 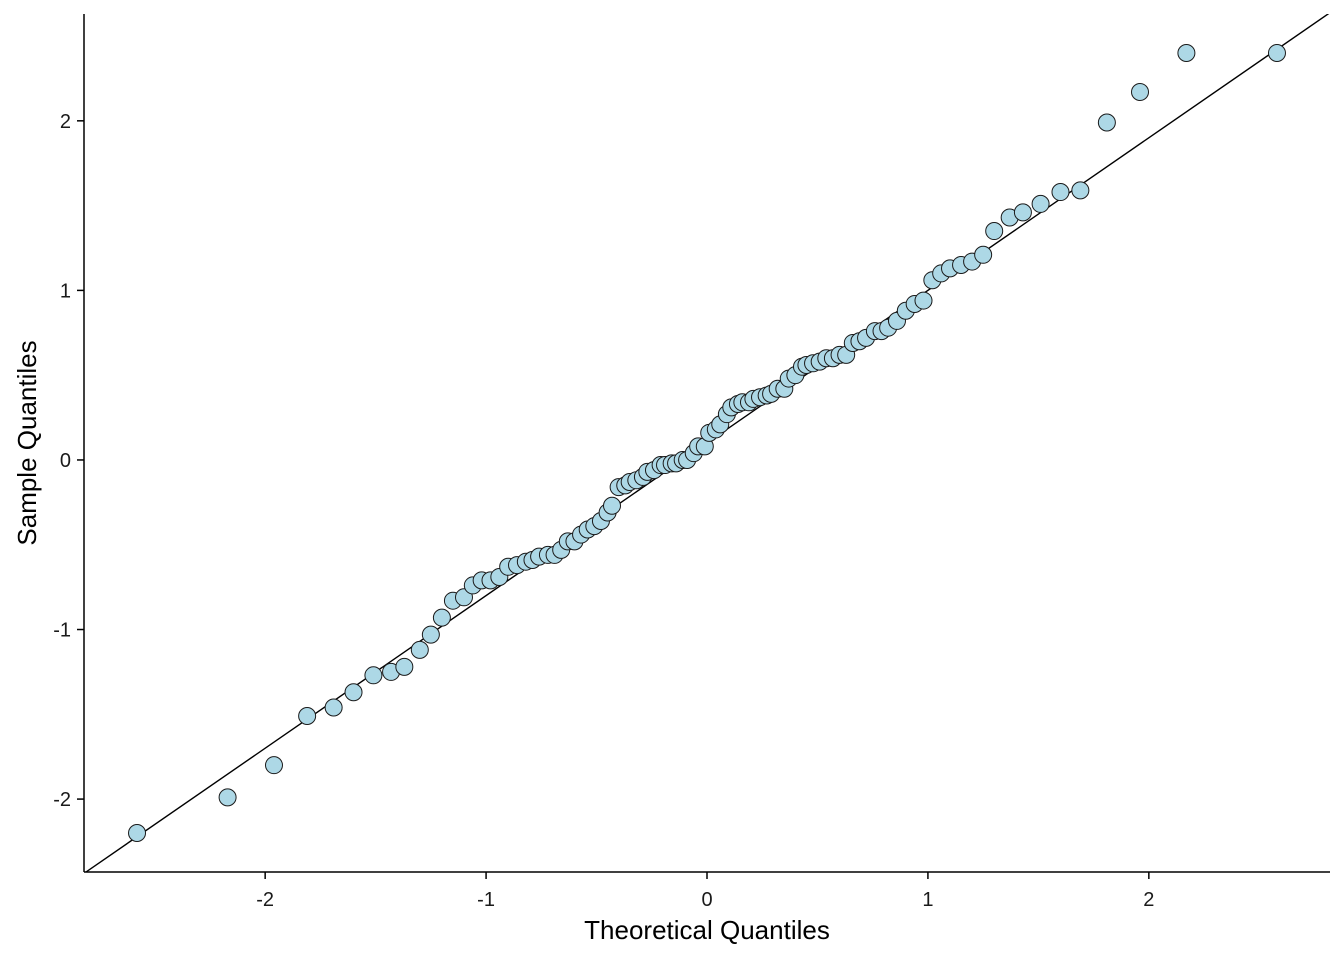 I want to click on x-tick-label: 0, so click(x=706, y=900).